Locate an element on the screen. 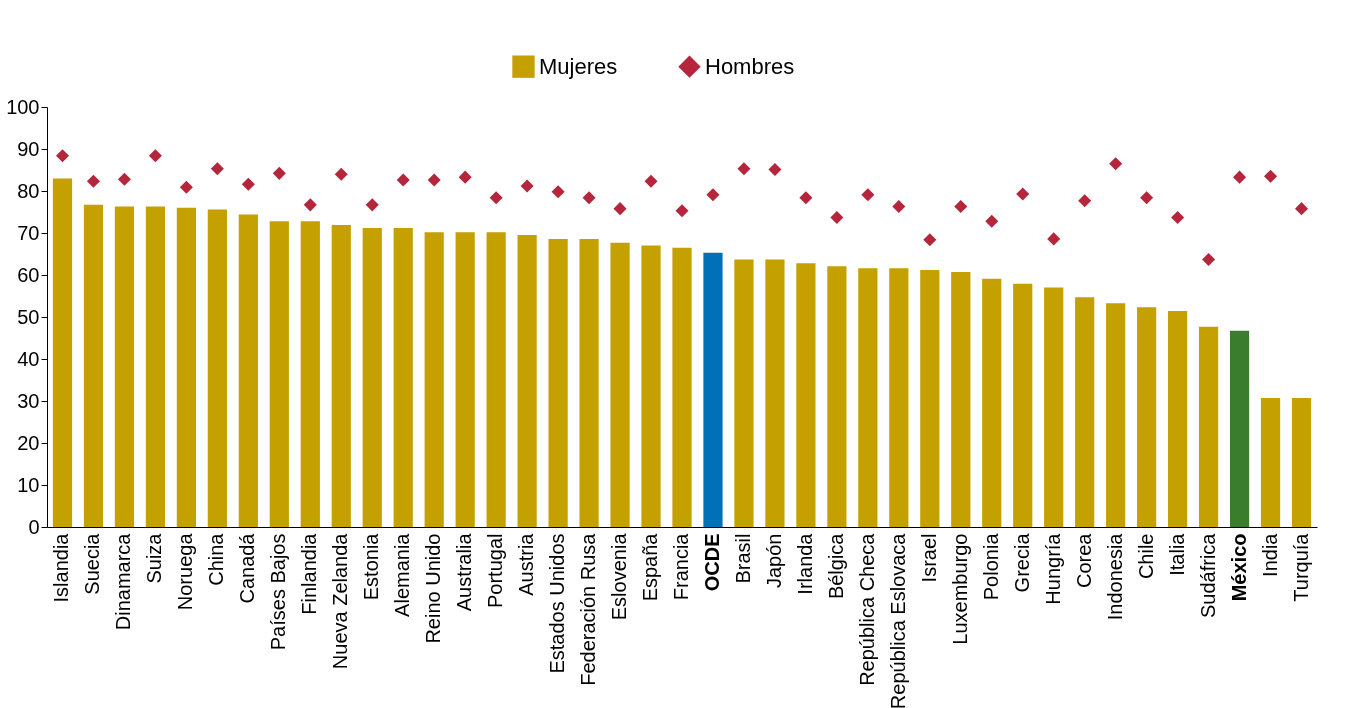 The image size is (1362, 708). x-tick-label: Hungría is located at coordinates (1052, 568).